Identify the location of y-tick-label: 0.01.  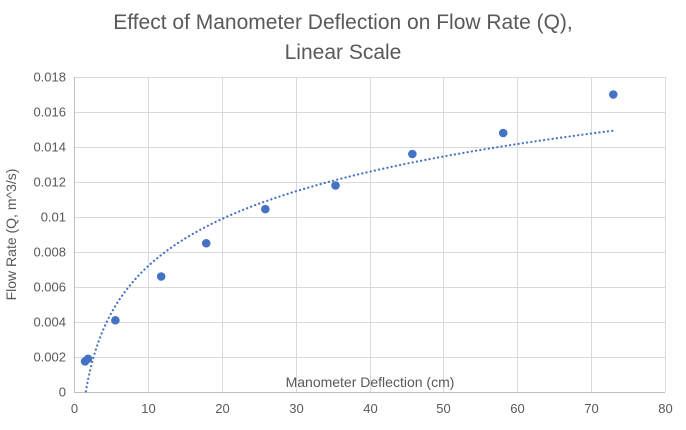
(53, 217).